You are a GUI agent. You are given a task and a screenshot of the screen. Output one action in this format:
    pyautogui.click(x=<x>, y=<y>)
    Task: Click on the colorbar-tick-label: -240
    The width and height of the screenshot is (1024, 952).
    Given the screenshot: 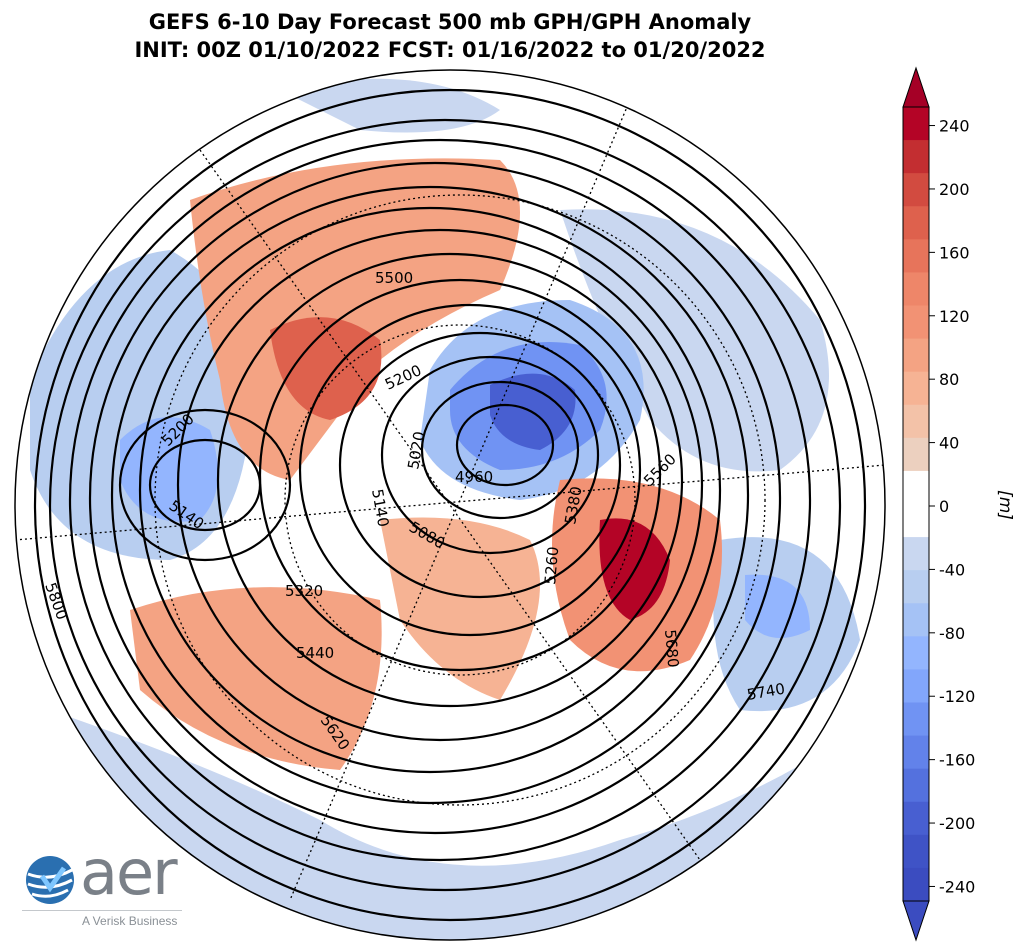 What is the action you would take?
    pyautogui.click(x=957, y=886)
    